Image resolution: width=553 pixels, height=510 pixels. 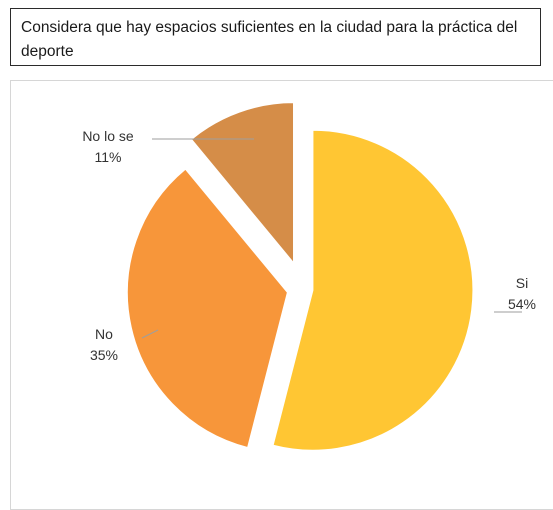 What do you see at coordinates (522, 304) in the screenshot?
I see `slice-value-si: 54%` at bounding box center [522, 304].